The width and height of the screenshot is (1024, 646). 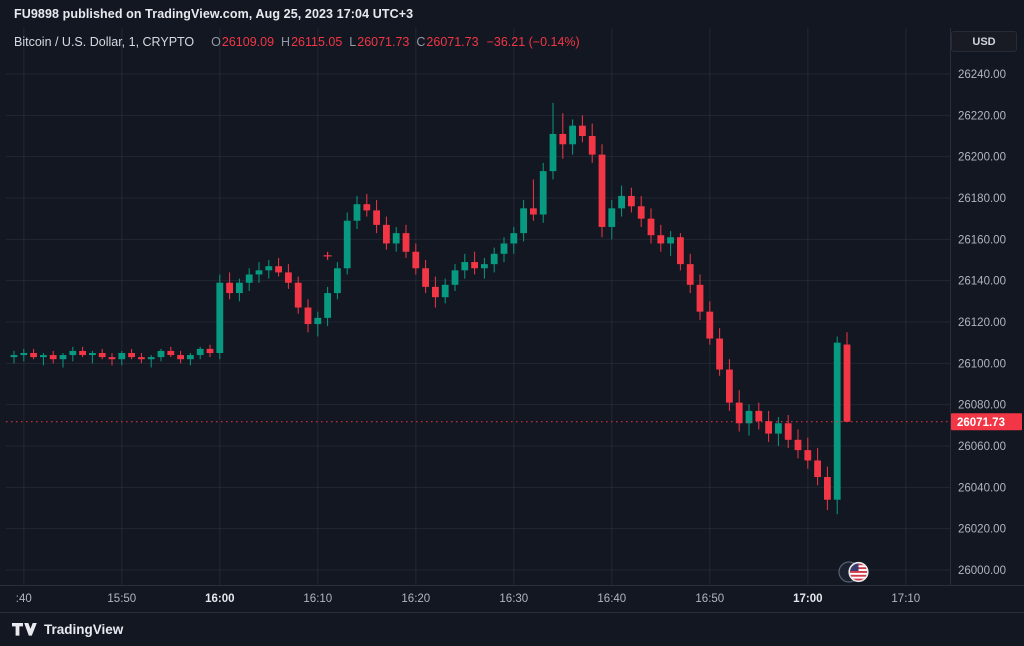 What do you see at coordinates (84, 629) in the screenshot?
I see `tradingview-wordmark: TradingView` at bounding box center [84, 629].